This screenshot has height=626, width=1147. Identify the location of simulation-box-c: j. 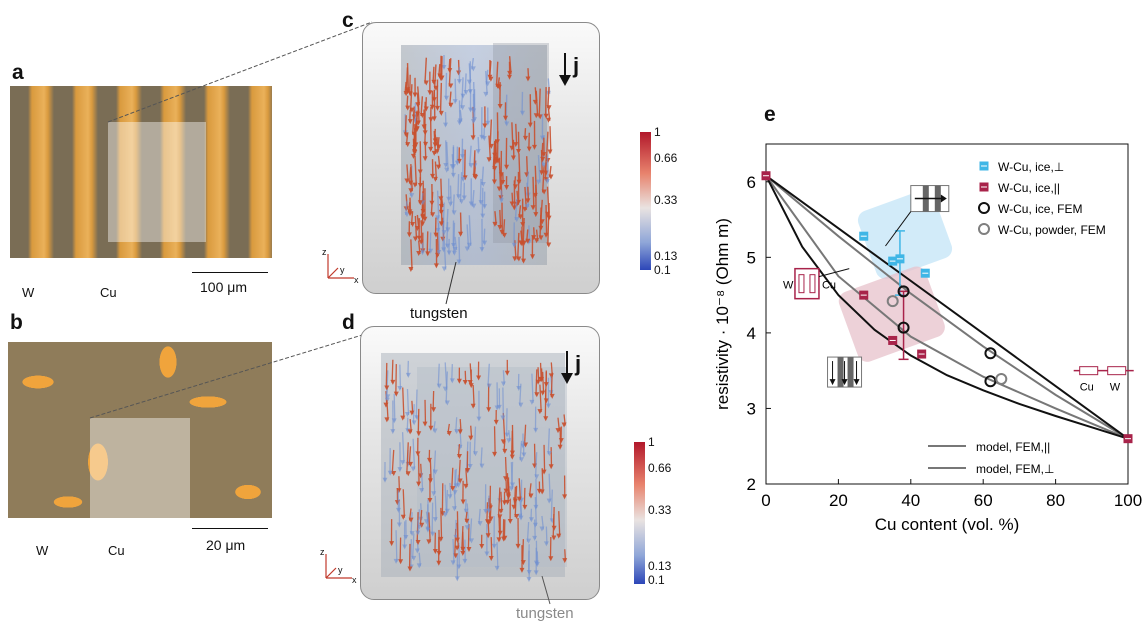
(481, 158).